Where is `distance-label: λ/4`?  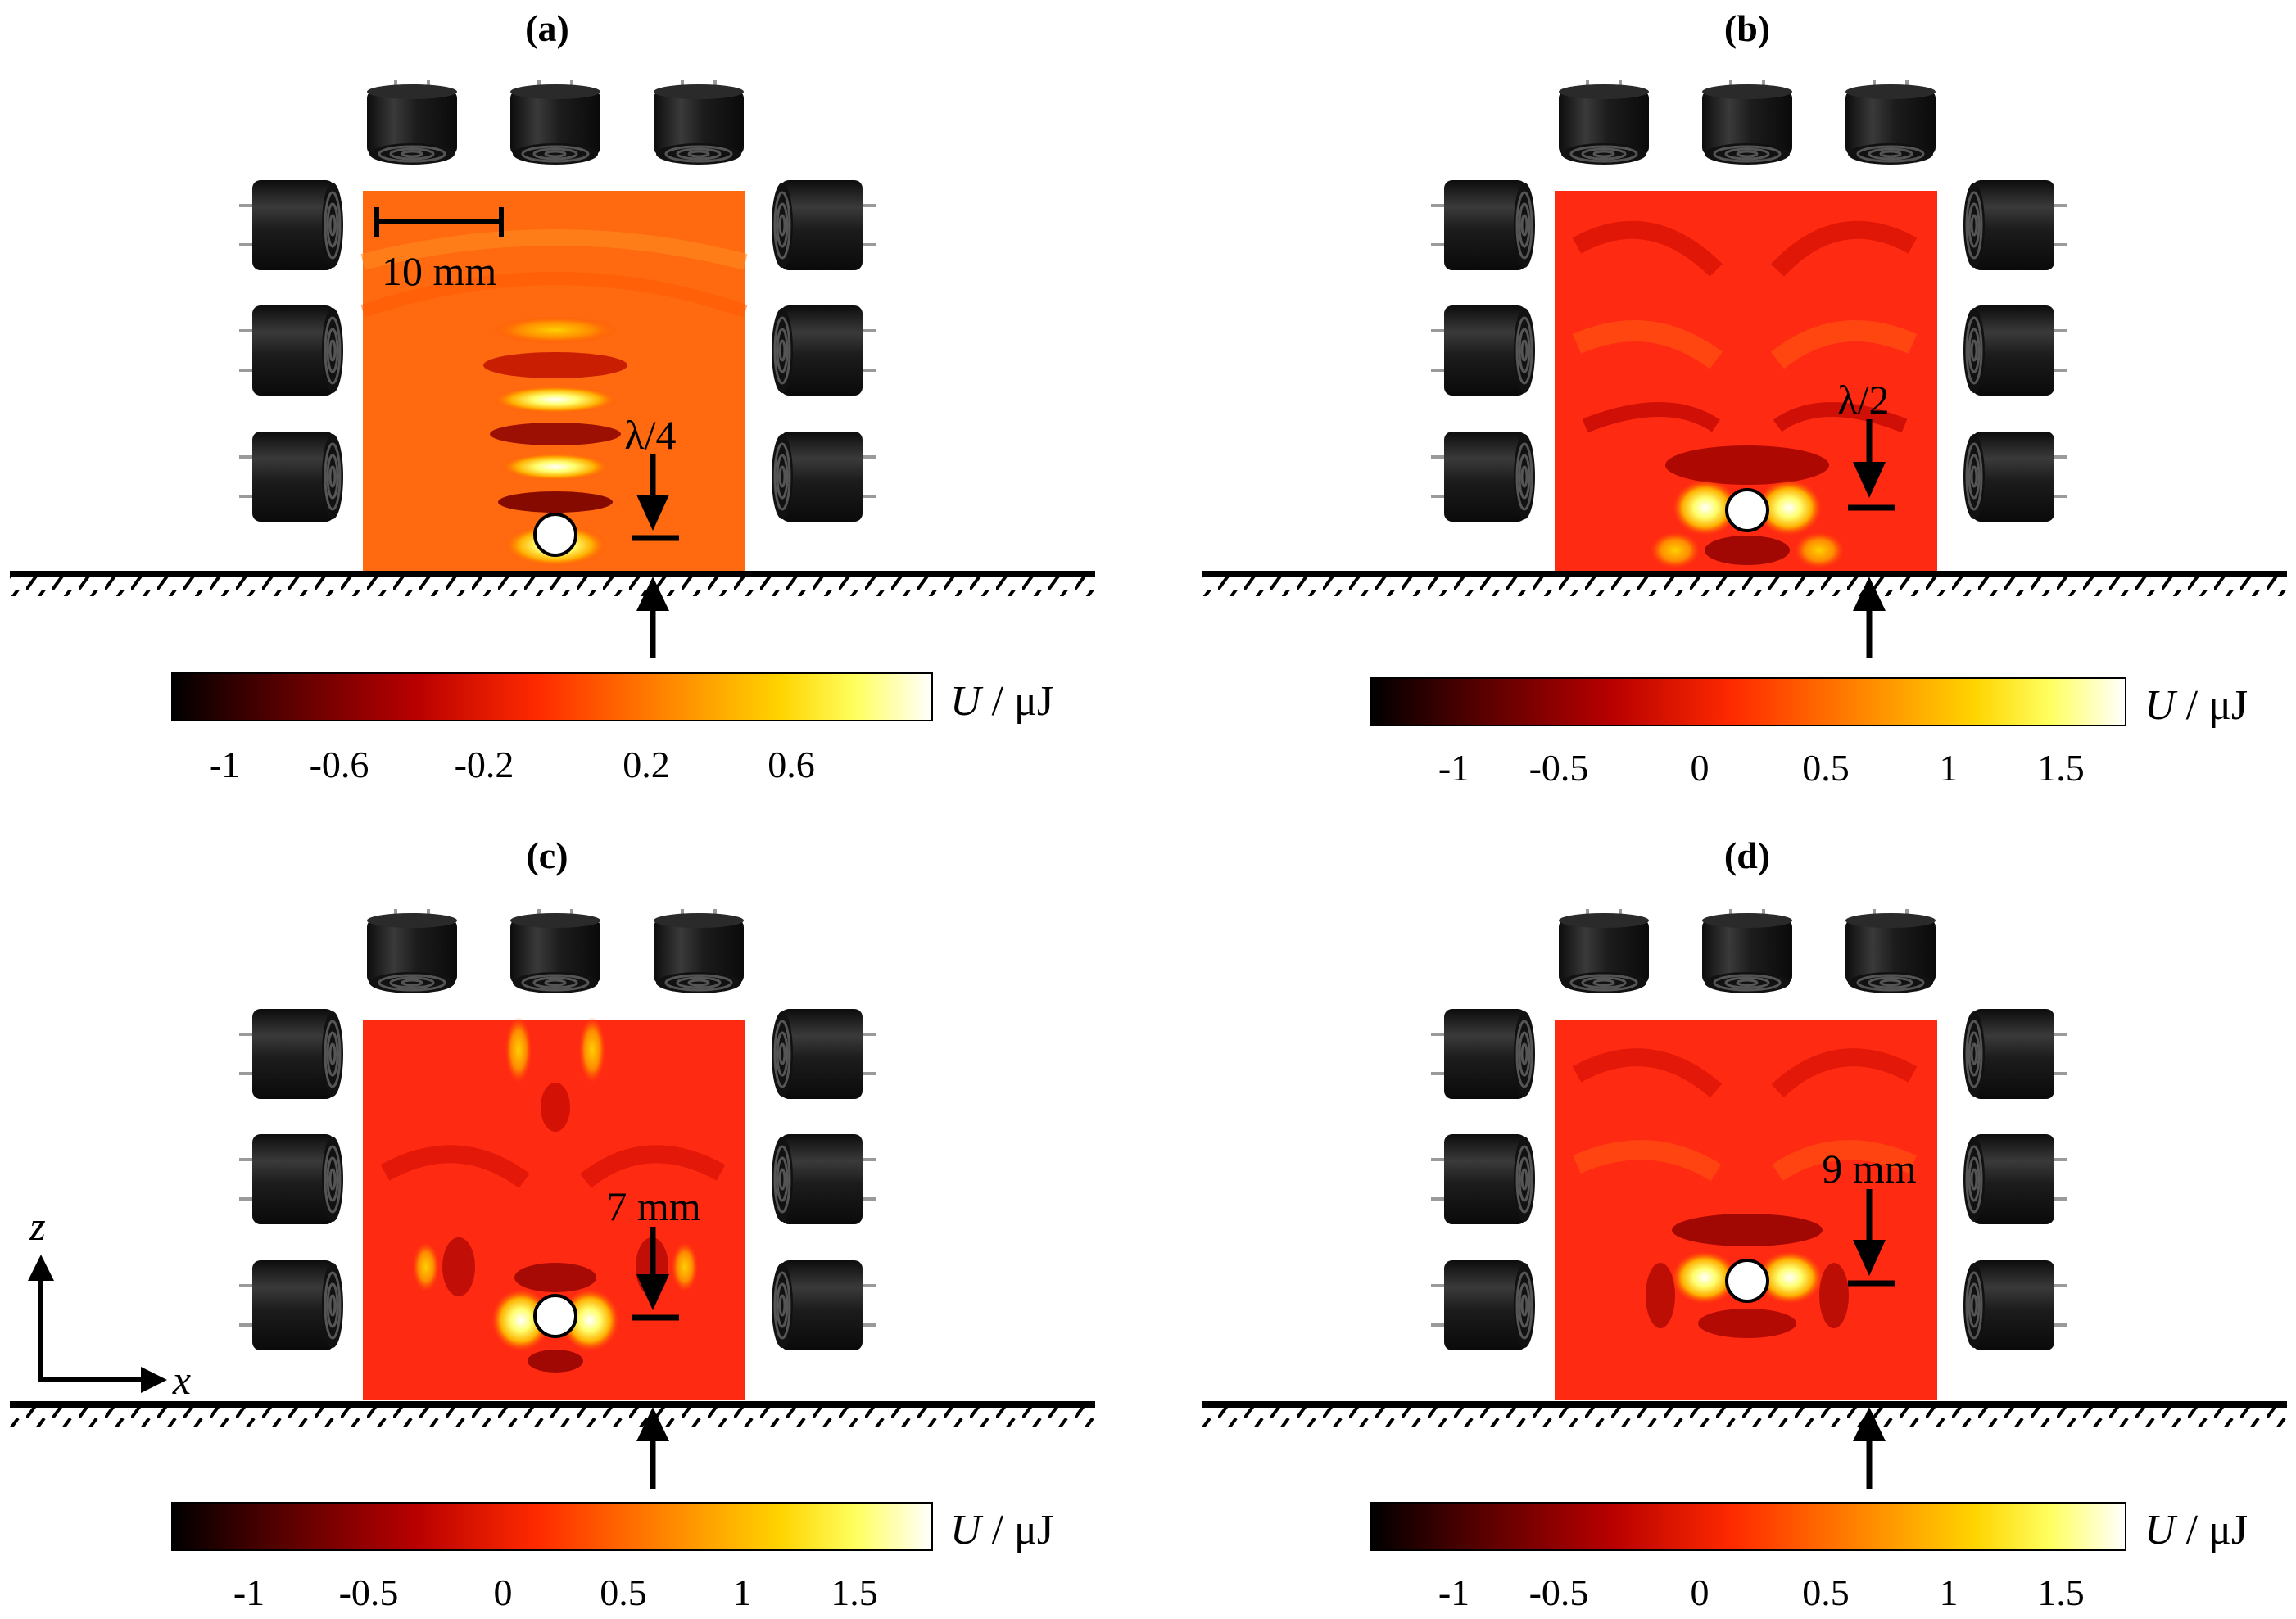 distance-label: λ/4 is located at coordinates (650, 435).